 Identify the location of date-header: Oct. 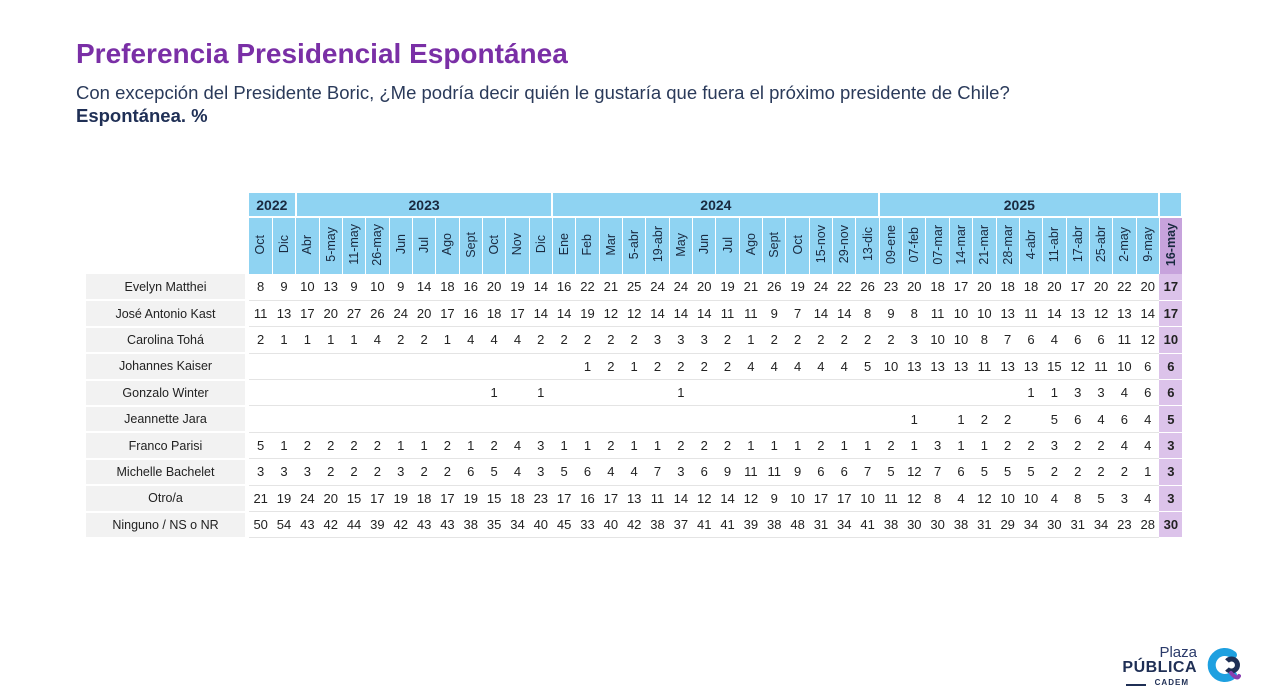
(261, 245).